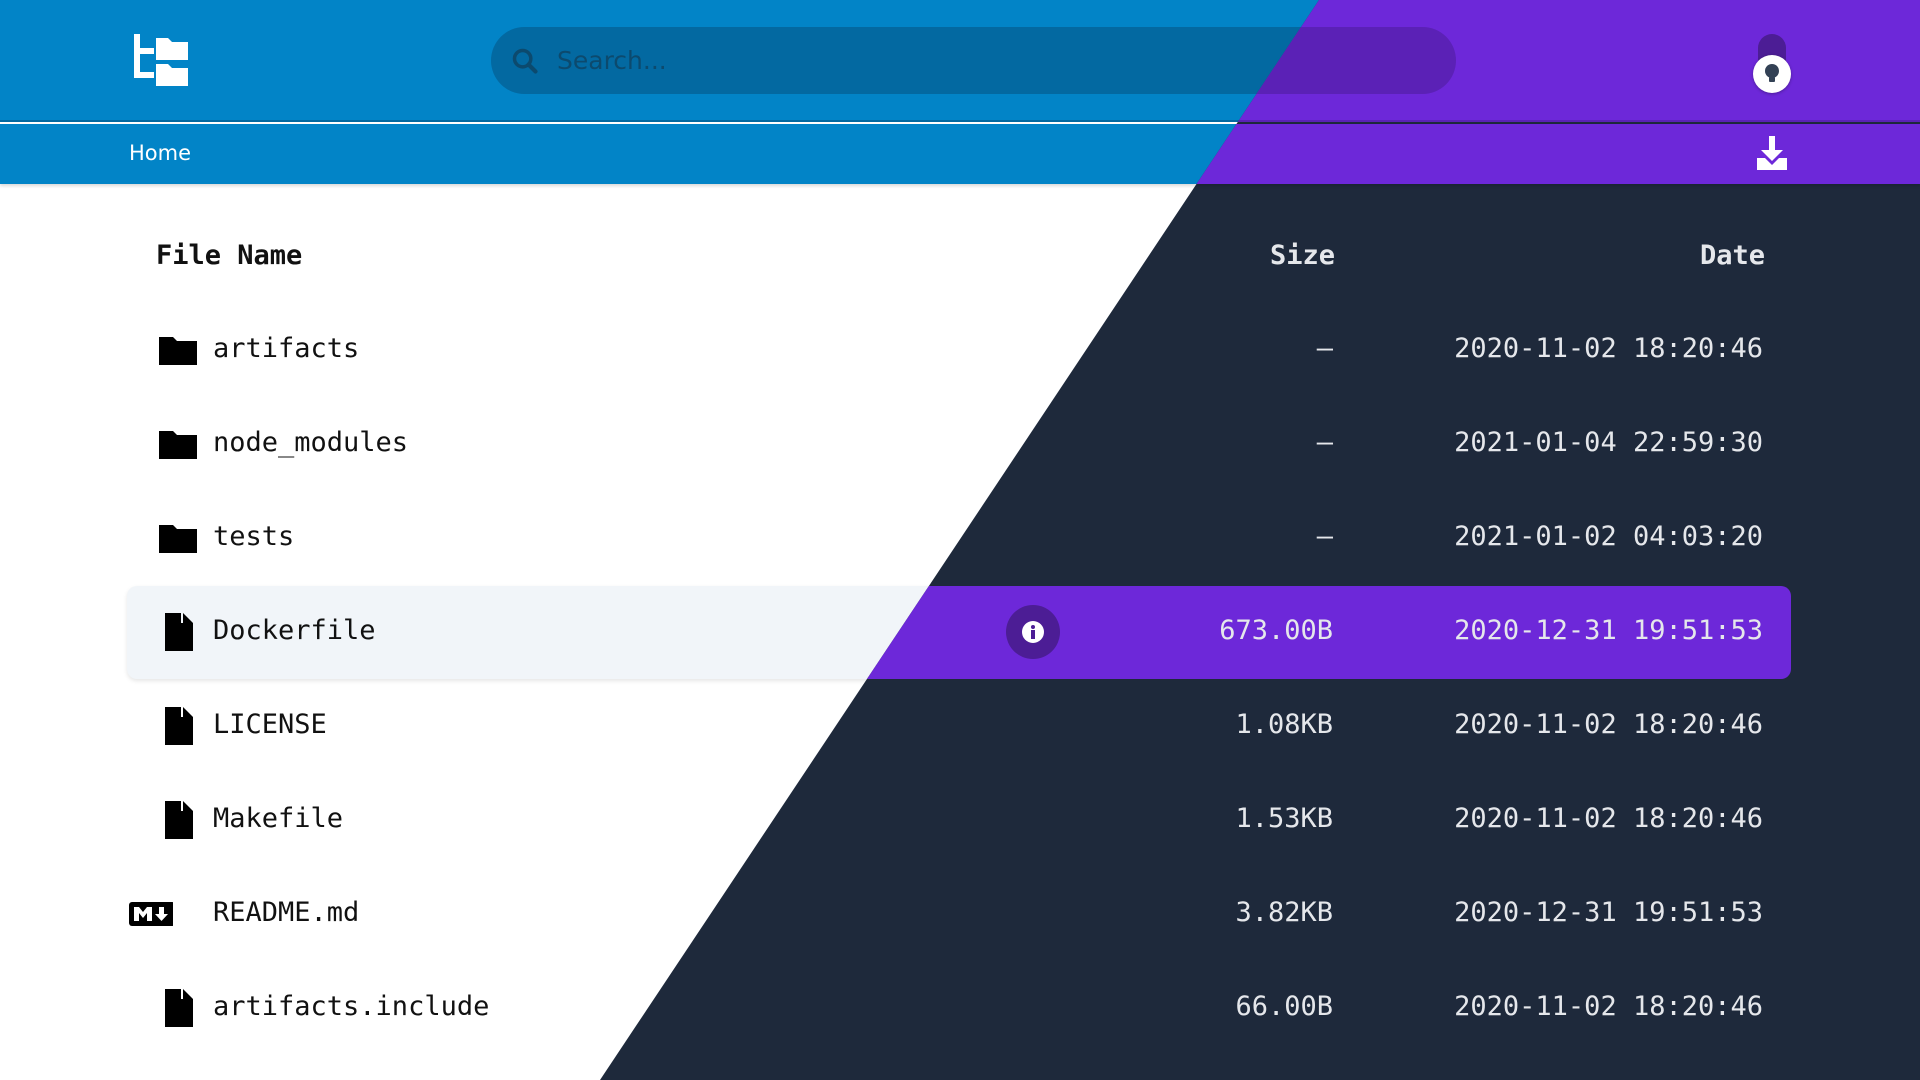 This screenshot has width=1920, height=1080. Describe the element at coordinates (162, 60) in the screenshot. I see `file-tree-logo-icon` at that location.